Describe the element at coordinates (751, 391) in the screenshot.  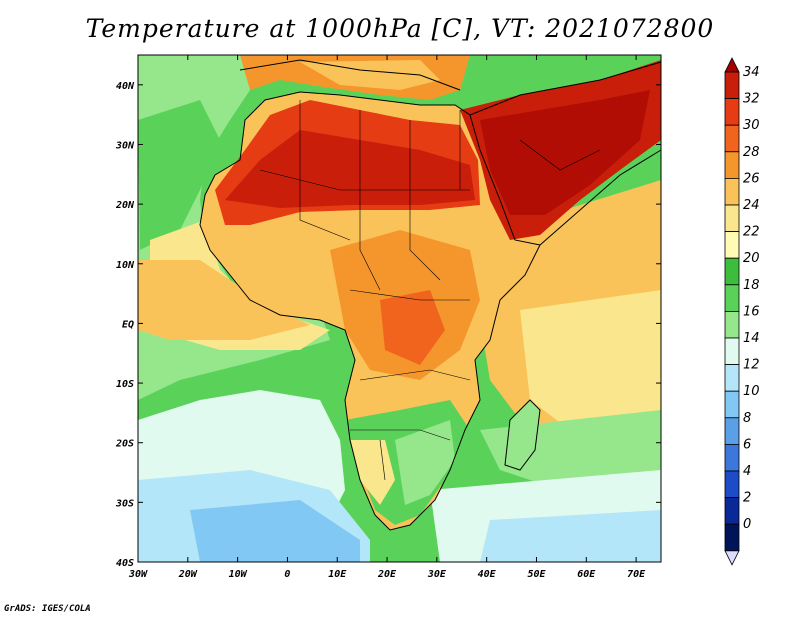
I see `colorbar-level-label: 10` at that location.